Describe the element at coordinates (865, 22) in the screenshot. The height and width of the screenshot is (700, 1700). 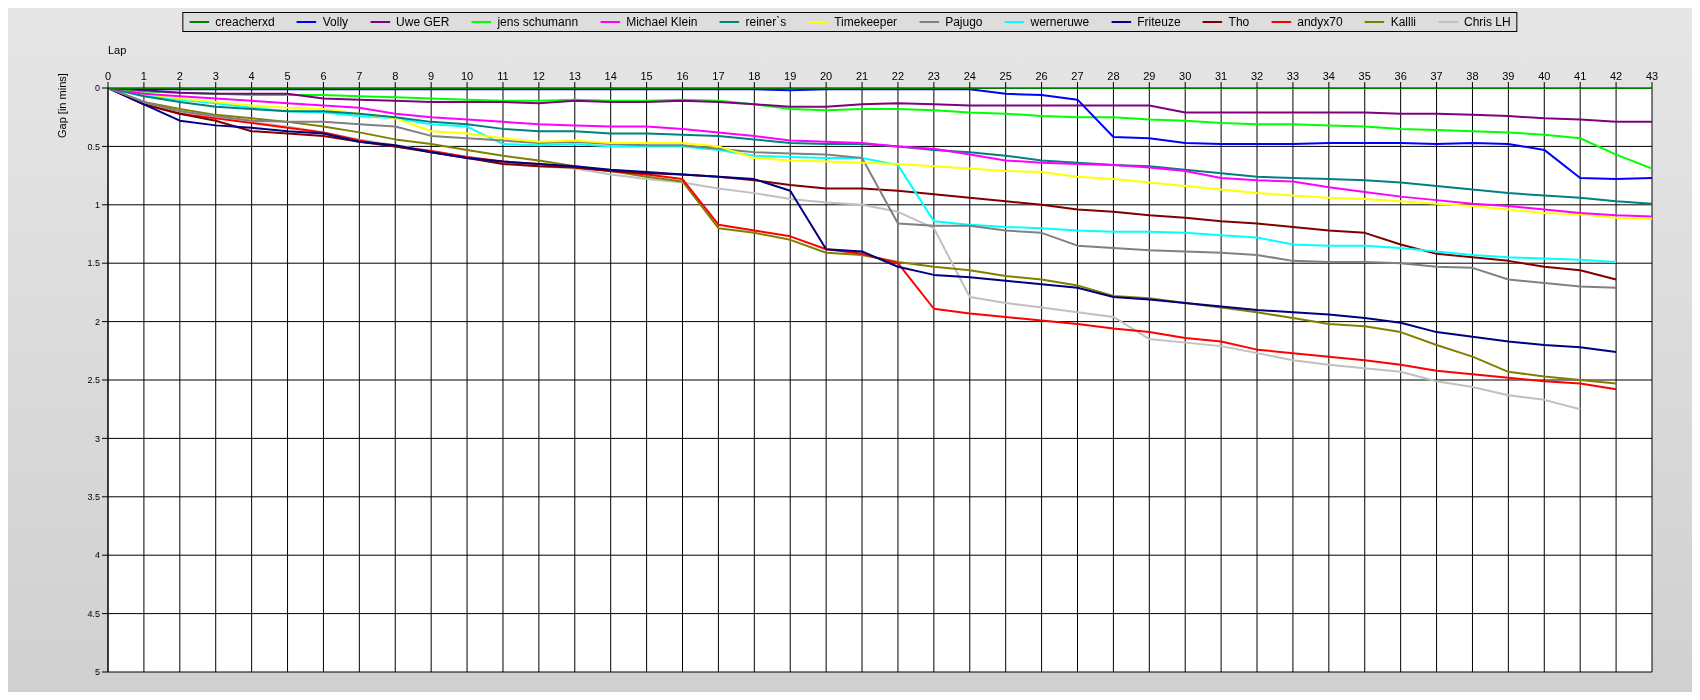
I see `legend-label: Timekeeper` at that location.